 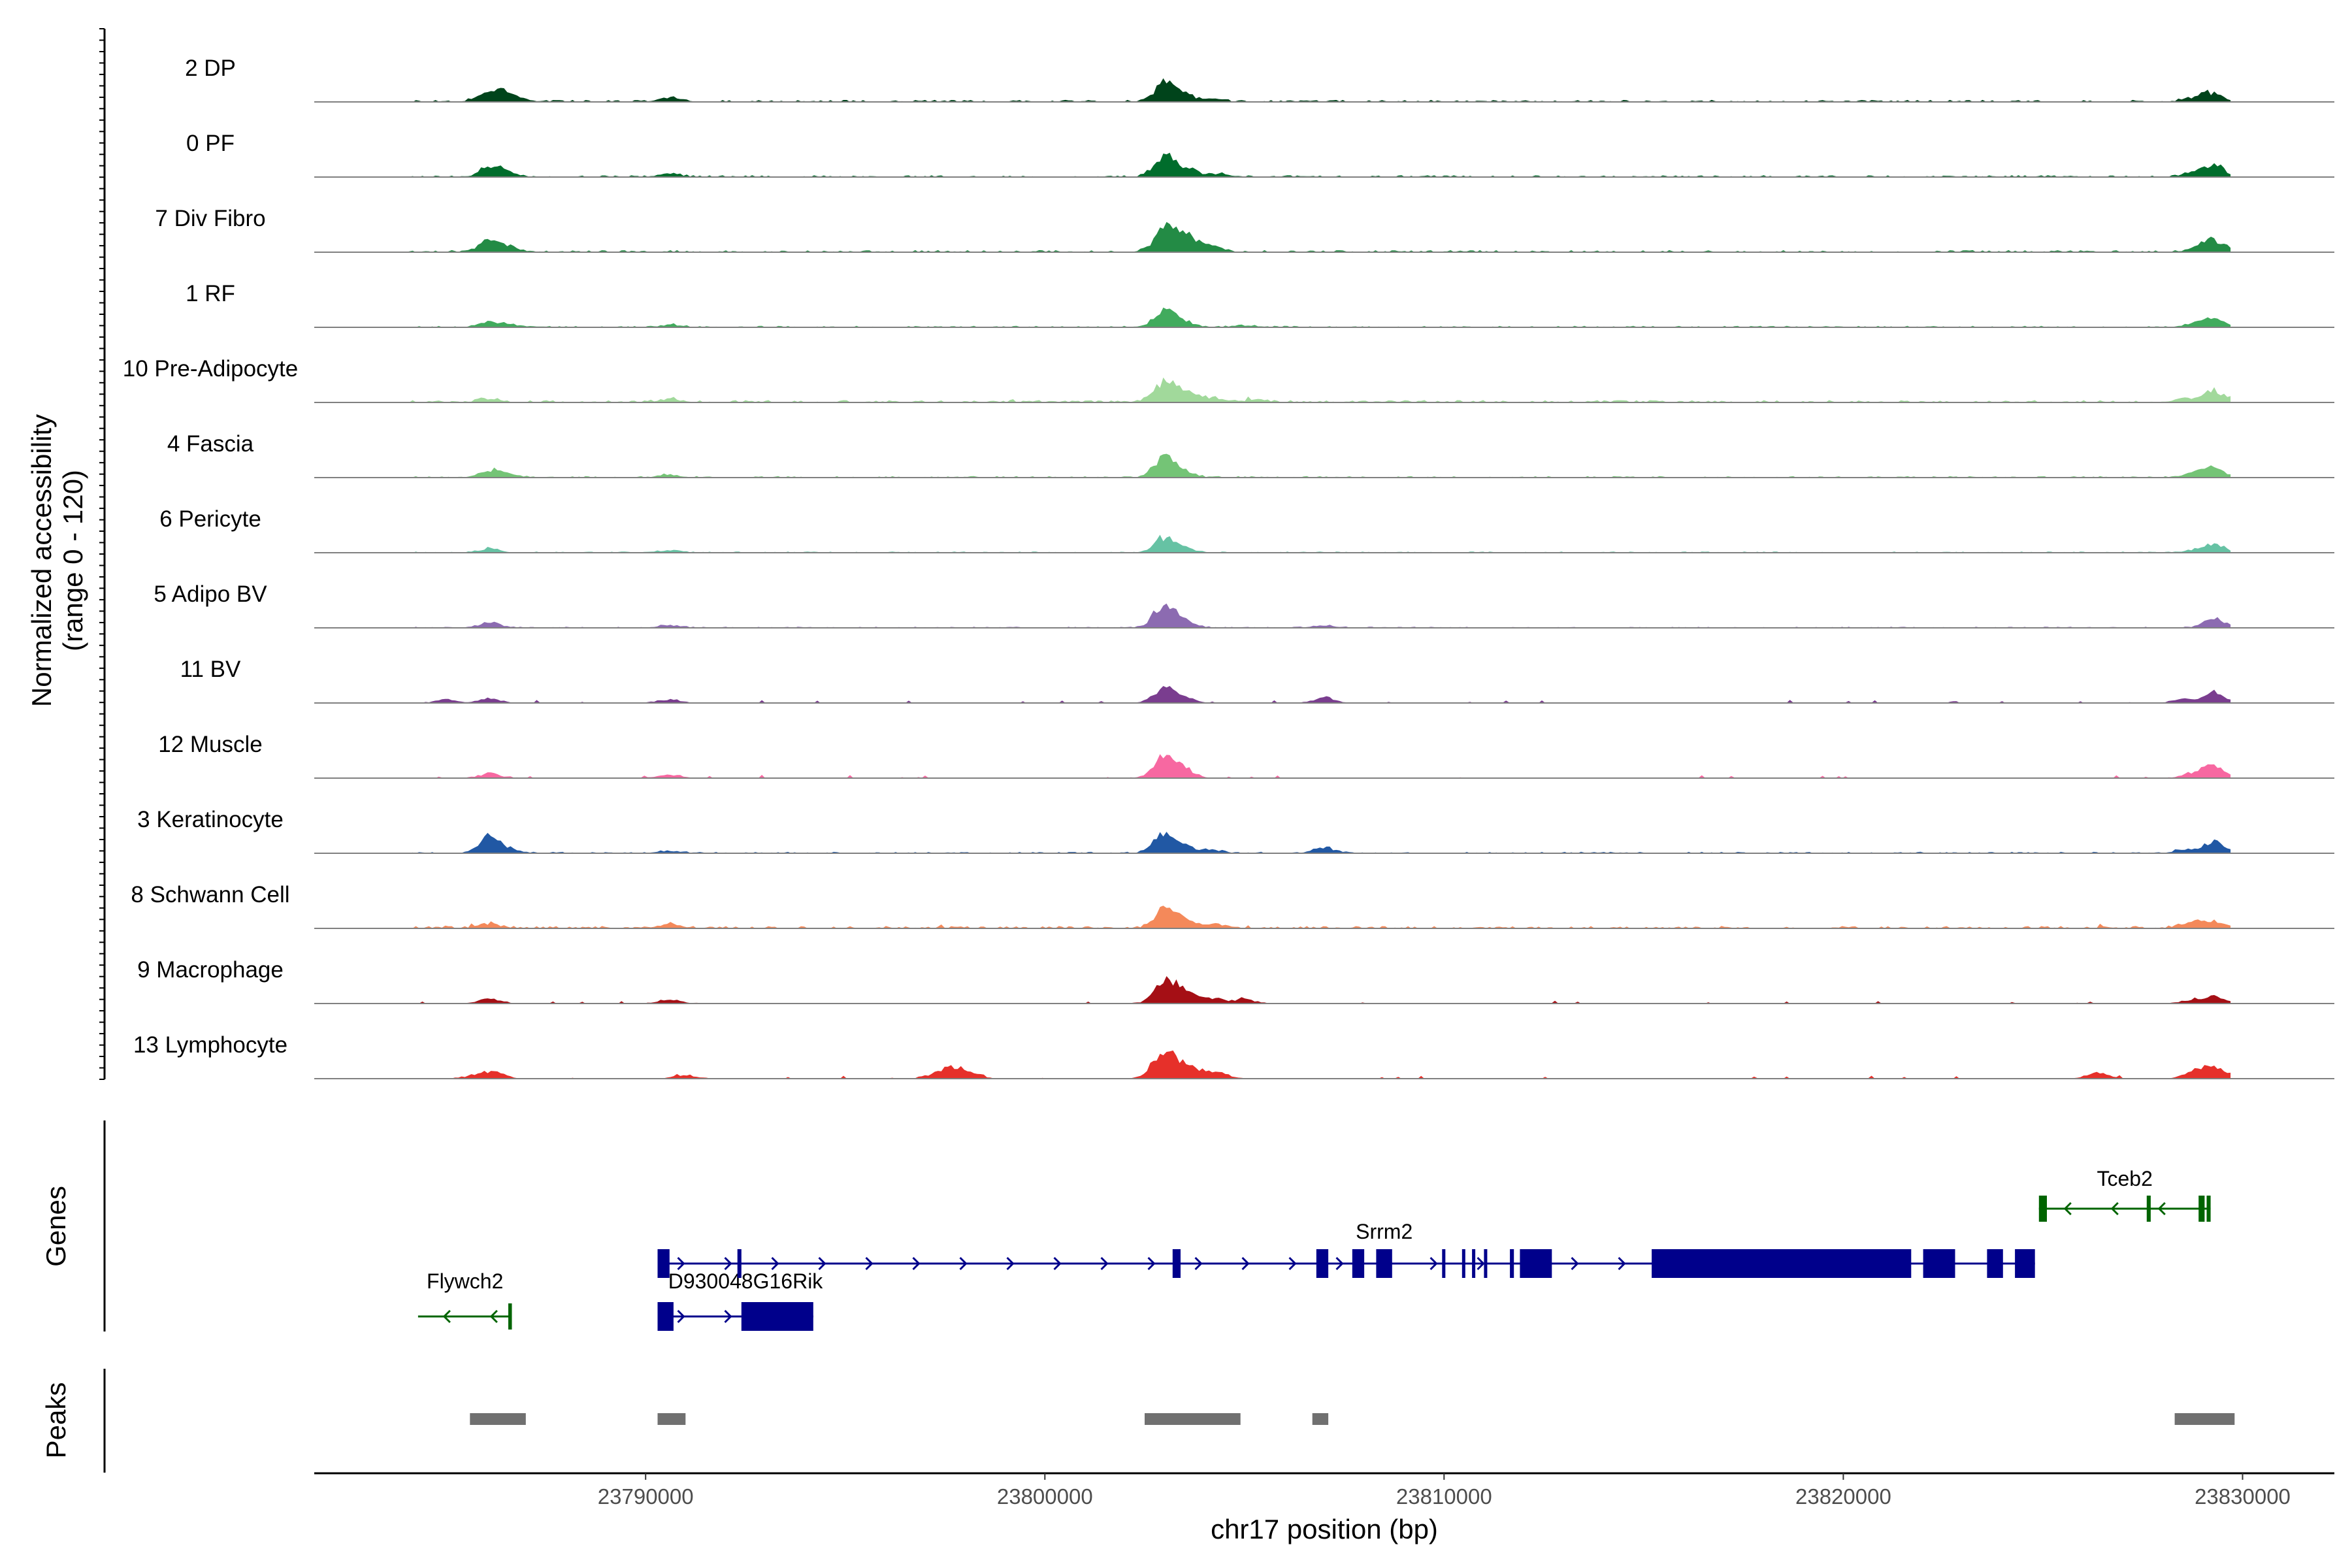 What do you see at coordinates (210, 669) in the screenshot?
I see `track-label: 11 BV` at bounding box center [210, 669].